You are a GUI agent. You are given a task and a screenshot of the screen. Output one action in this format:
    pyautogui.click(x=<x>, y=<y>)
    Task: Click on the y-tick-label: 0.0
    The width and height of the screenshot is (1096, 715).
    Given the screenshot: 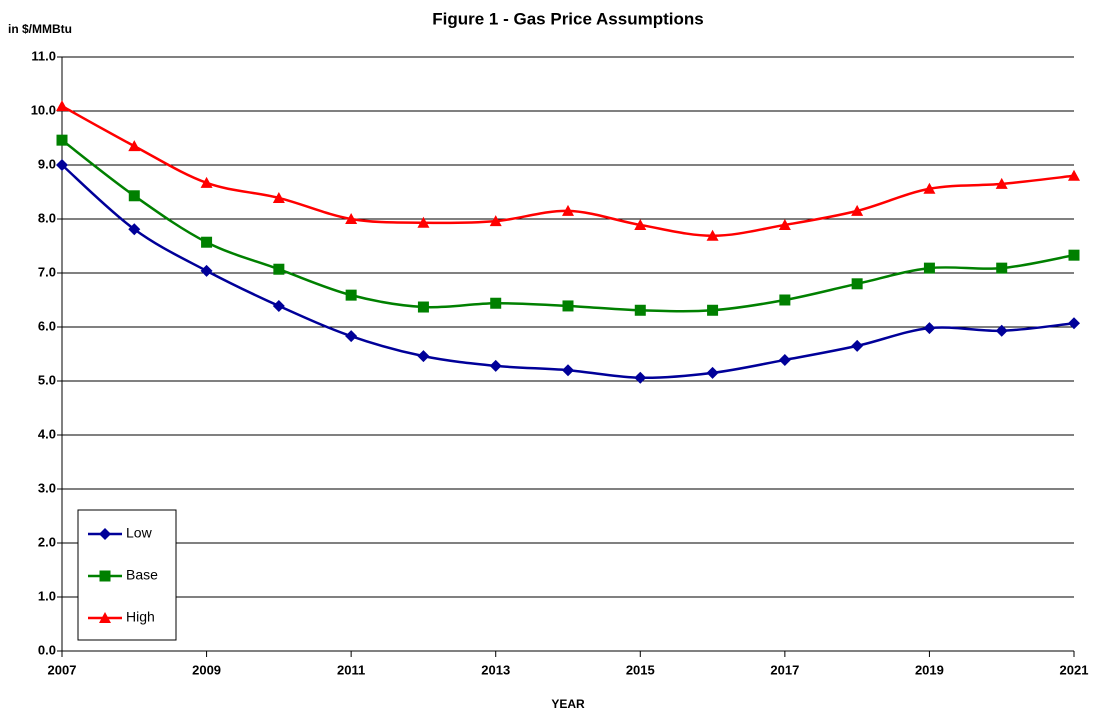 What is the action you would take?
    pyautogui.click(x=47, y=649)
    